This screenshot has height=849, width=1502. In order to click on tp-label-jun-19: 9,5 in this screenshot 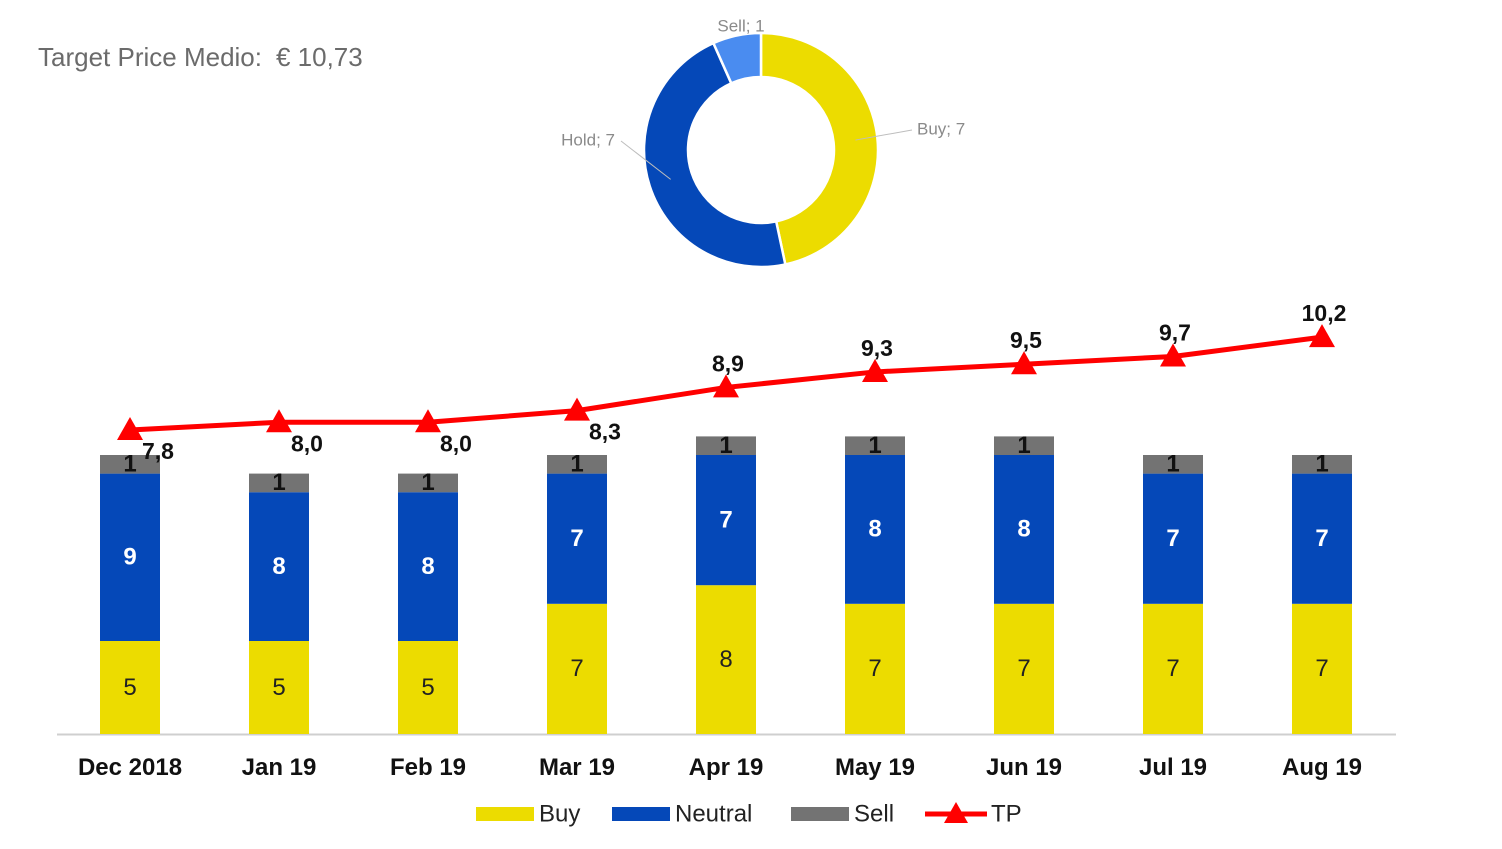, I will do `click(1026, 340)`.